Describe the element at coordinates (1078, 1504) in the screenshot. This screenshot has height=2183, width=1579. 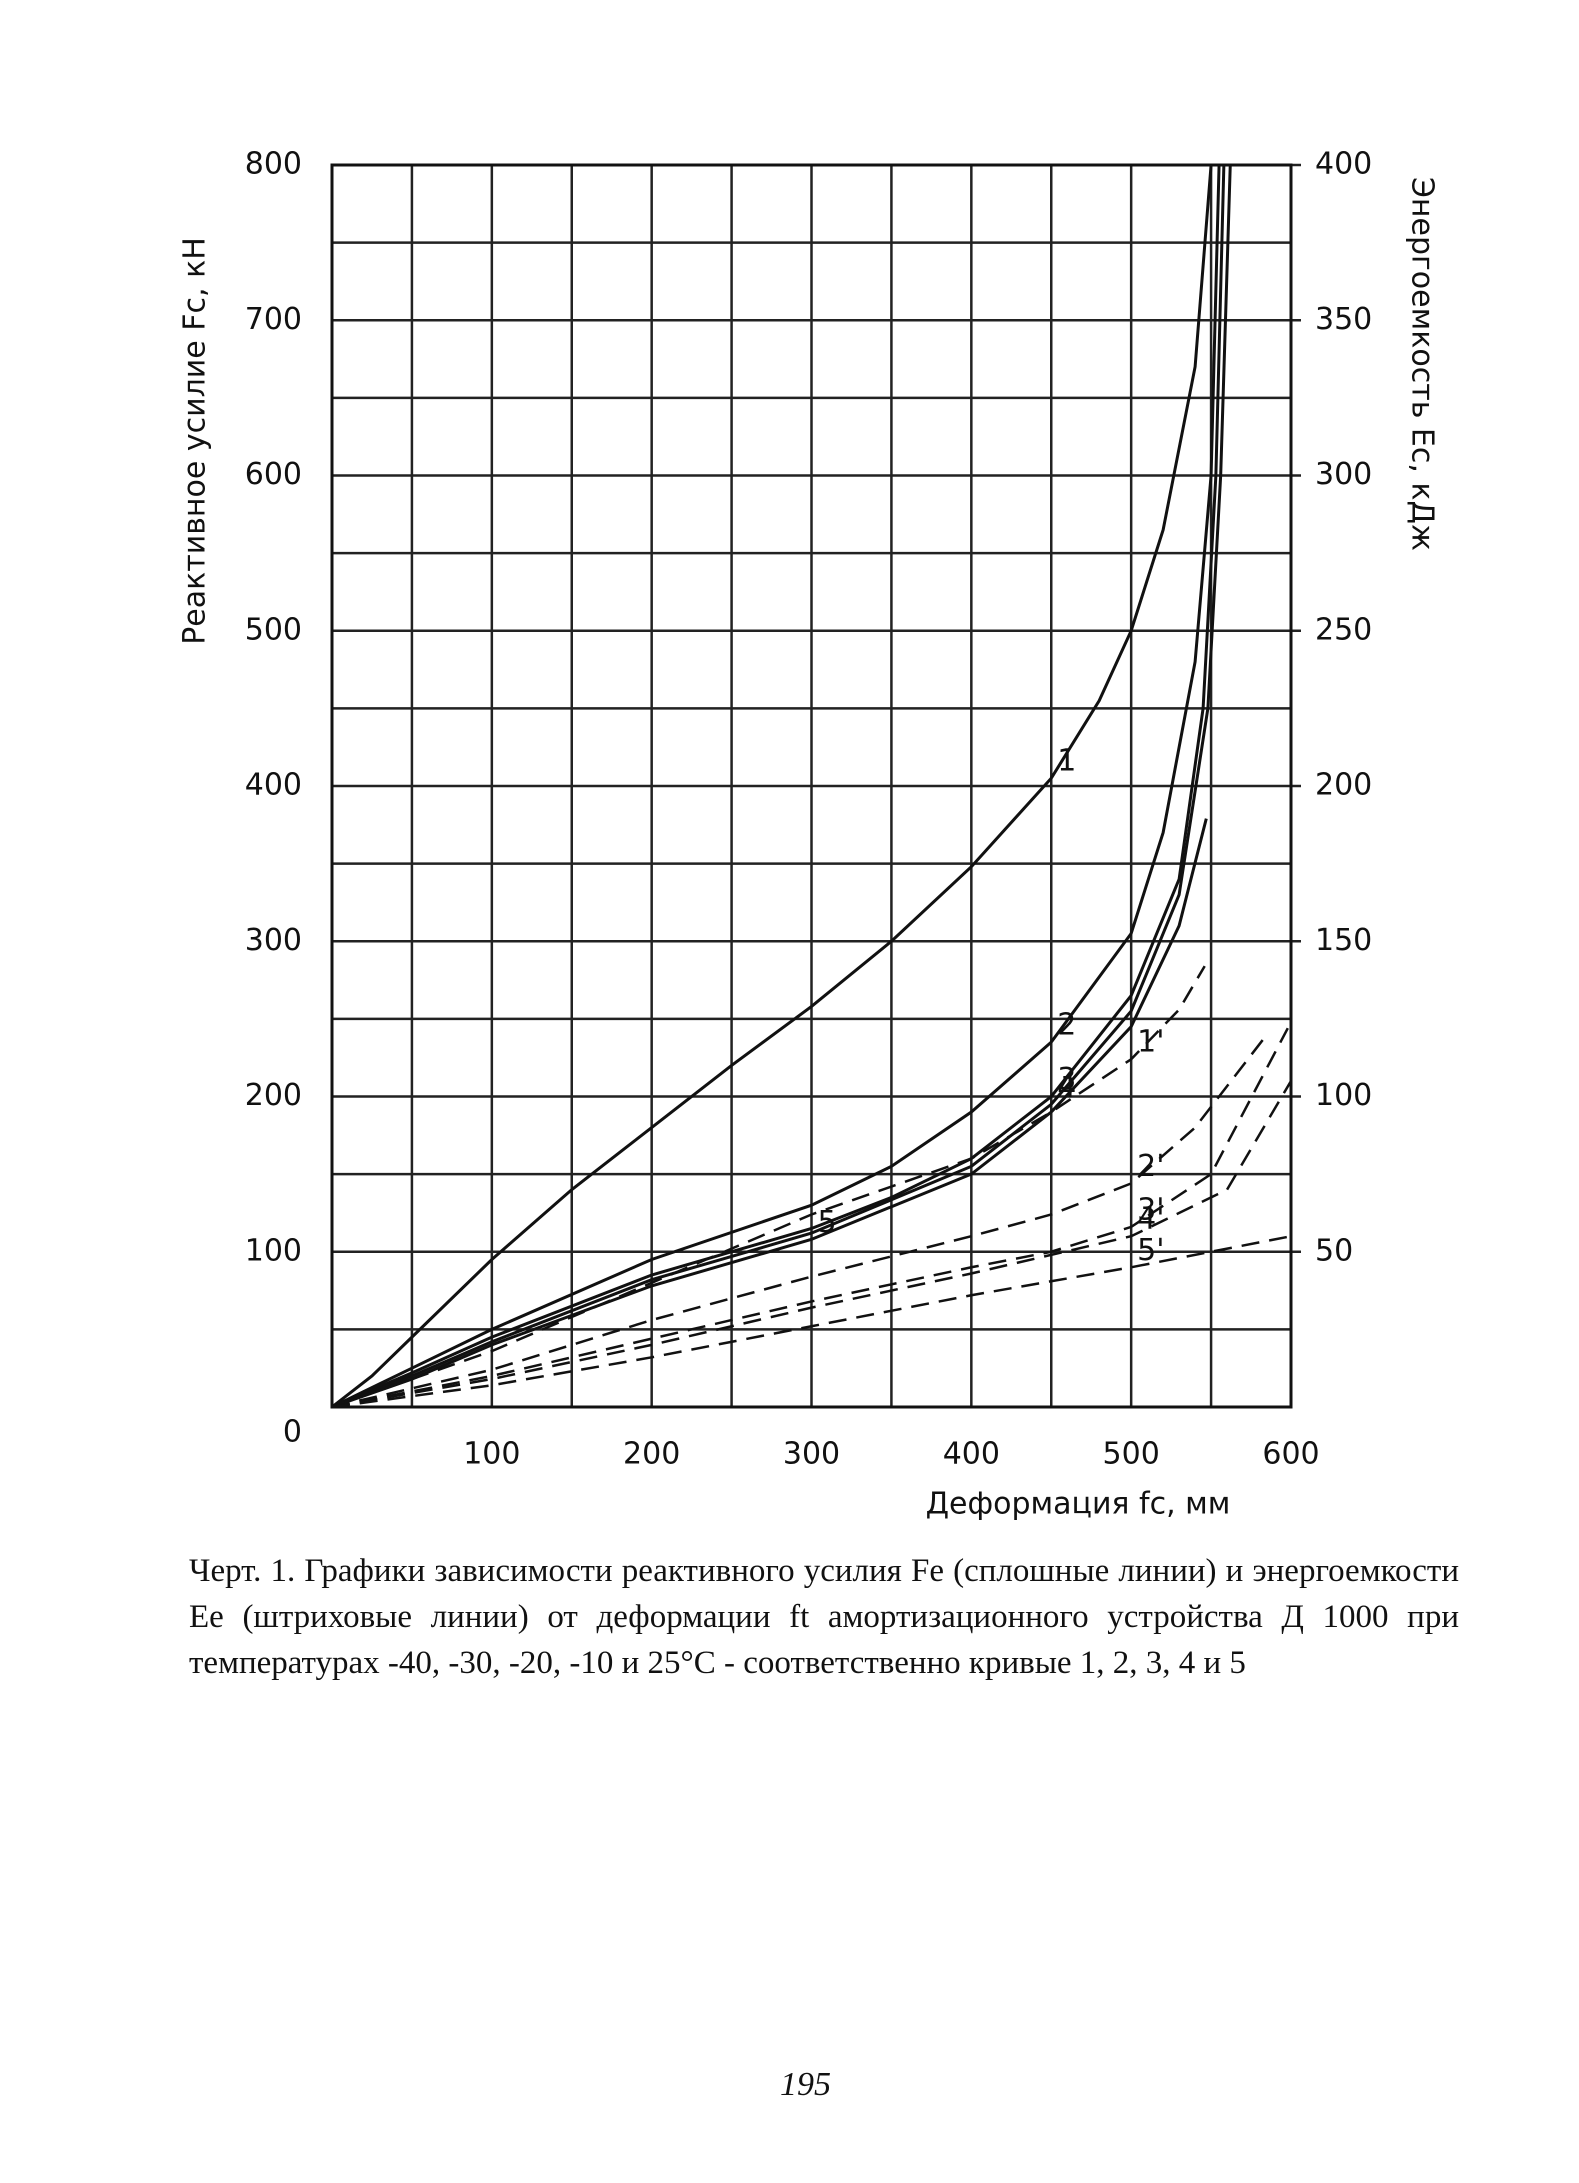
I see `x-axis-label: Деформация fc, мм` at that location.